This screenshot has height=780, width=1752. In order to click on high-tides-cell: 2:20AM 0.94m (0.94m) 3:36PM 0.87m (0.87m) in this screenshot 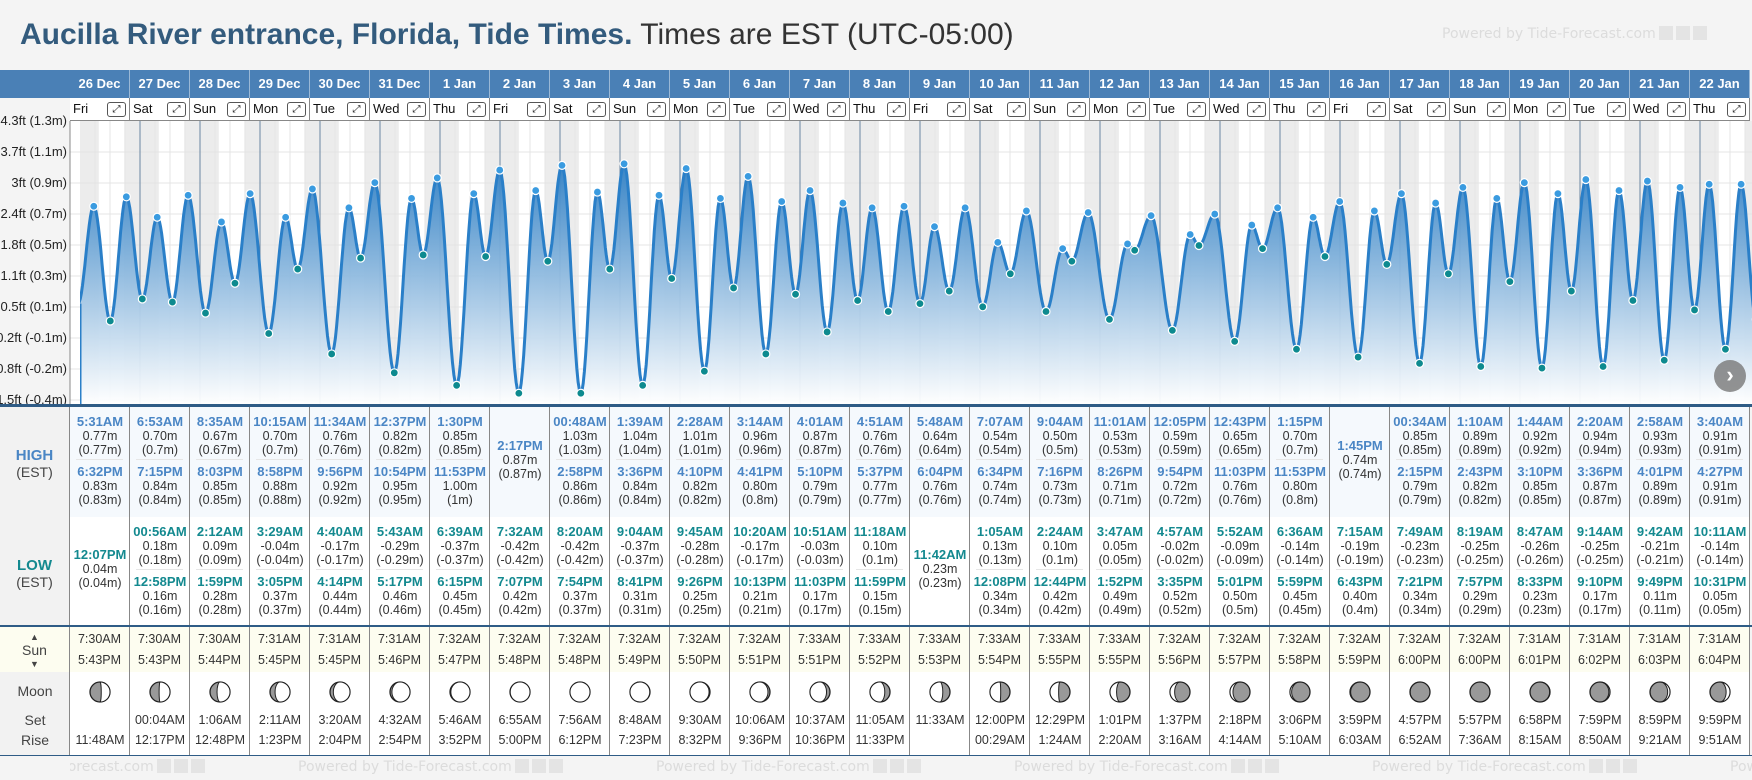, I will do `click(1600, 462)`.